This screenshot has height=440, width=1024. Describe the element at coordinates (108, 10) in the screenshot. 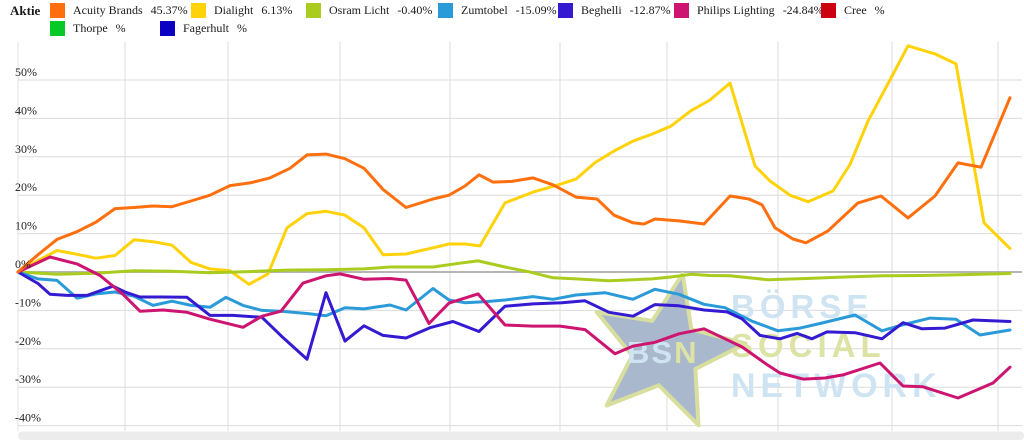

I see `legend-label: Acuity Brands` at that location.